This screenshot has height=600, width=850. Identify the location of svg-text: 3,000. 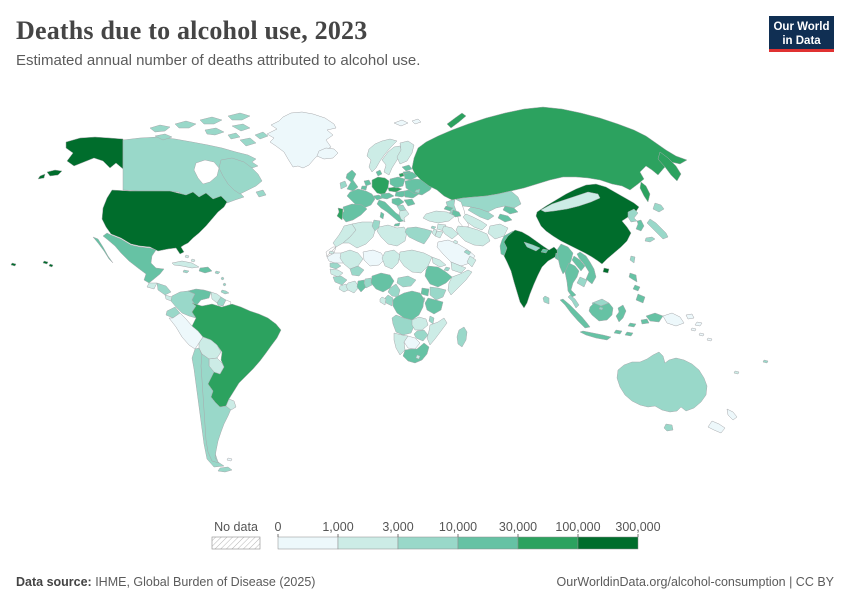
(397, 527).